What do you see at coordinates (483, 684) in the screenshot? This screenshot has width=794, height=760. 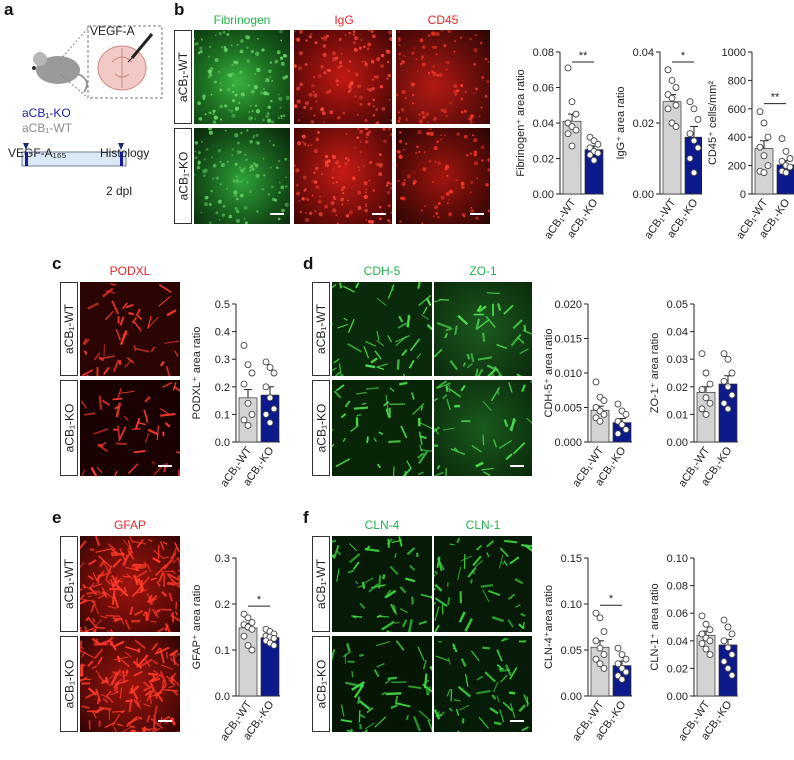 I see `micrograph-cln1-ko` at bounding box center [483, 684].